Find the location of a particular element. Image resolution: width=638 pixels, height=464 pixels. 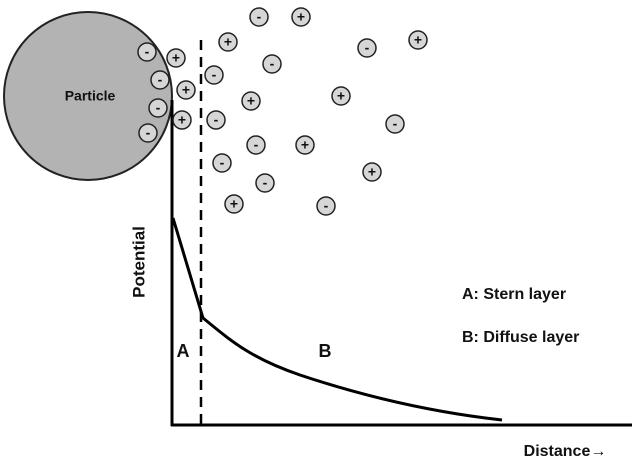

legend-entry: A: Stern layer is located at coordinates (514, 294).